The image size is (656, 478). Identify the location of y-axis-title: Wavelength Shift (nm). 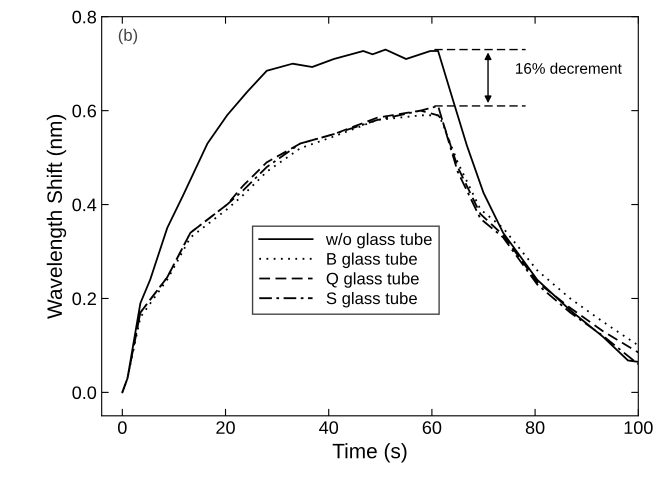
(56, 216).